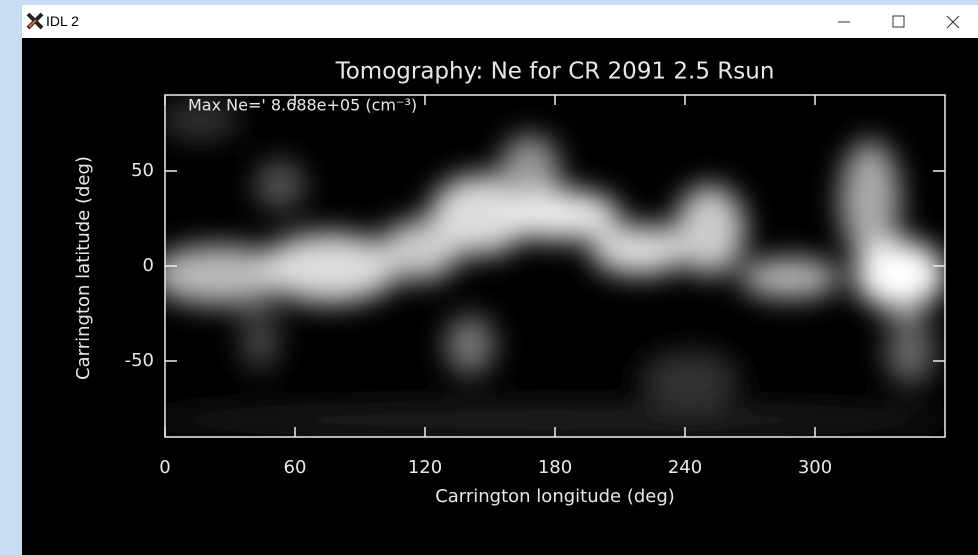 The image size is (978, 555). Describe the element at coordinates (83, 268) in the screenshot. I see `y-axis-label: Carrington latitude (deg)` at that location.